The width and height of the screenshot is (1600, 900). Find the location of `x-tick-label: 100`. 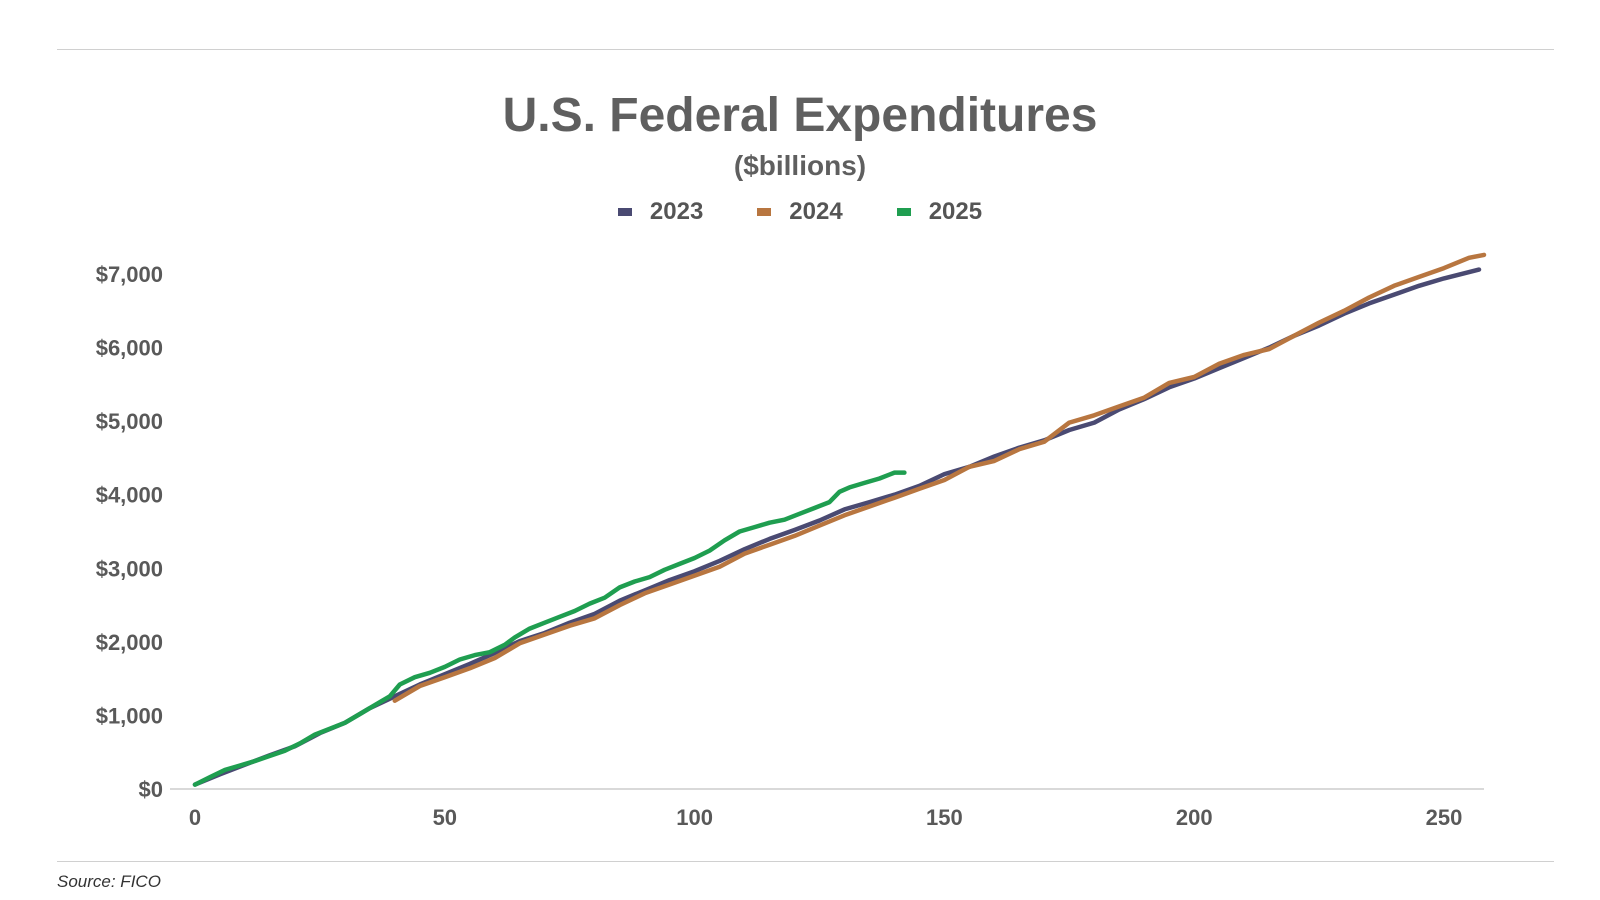

x-tick-label: 100 is located at coordinates (694, 817).